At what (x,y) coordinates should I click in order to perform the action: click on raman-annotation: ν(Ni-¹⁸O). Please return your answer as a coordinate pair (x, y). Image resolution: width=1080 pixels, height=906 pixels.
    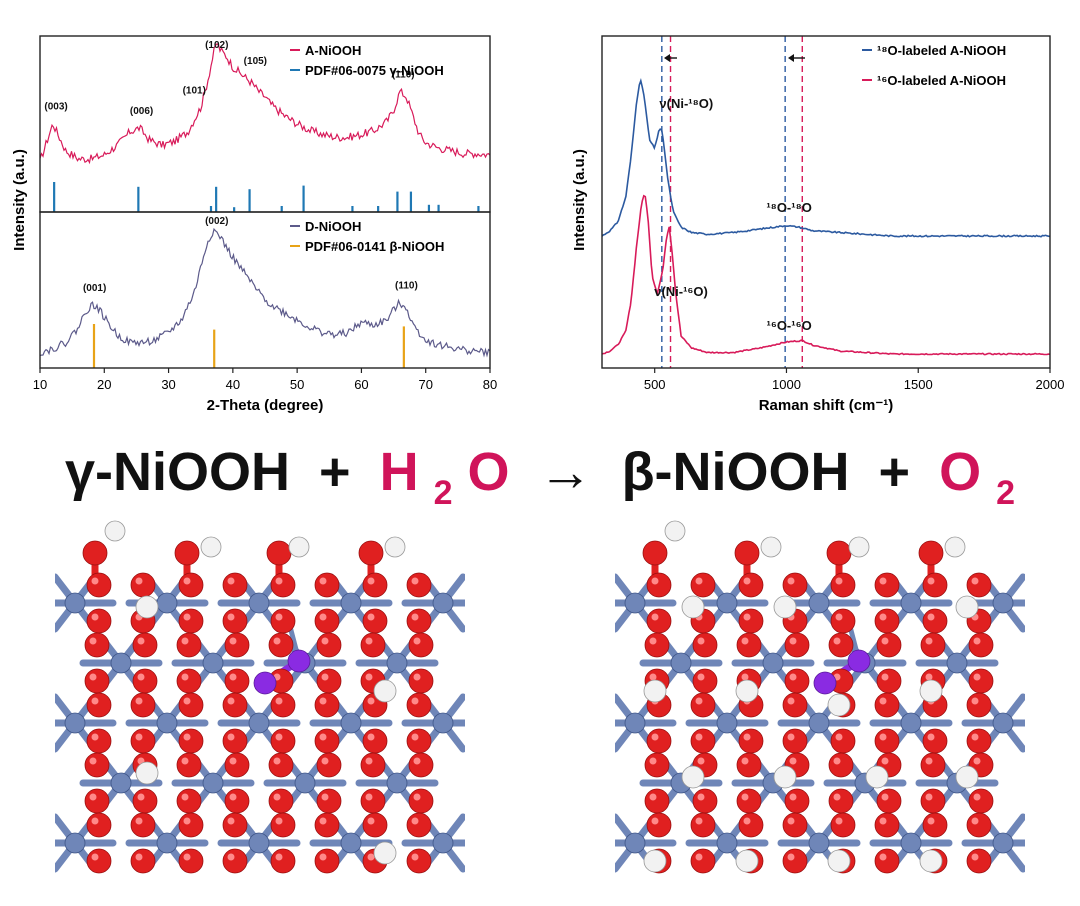
    Looking at the image, I should click on (686, 103).